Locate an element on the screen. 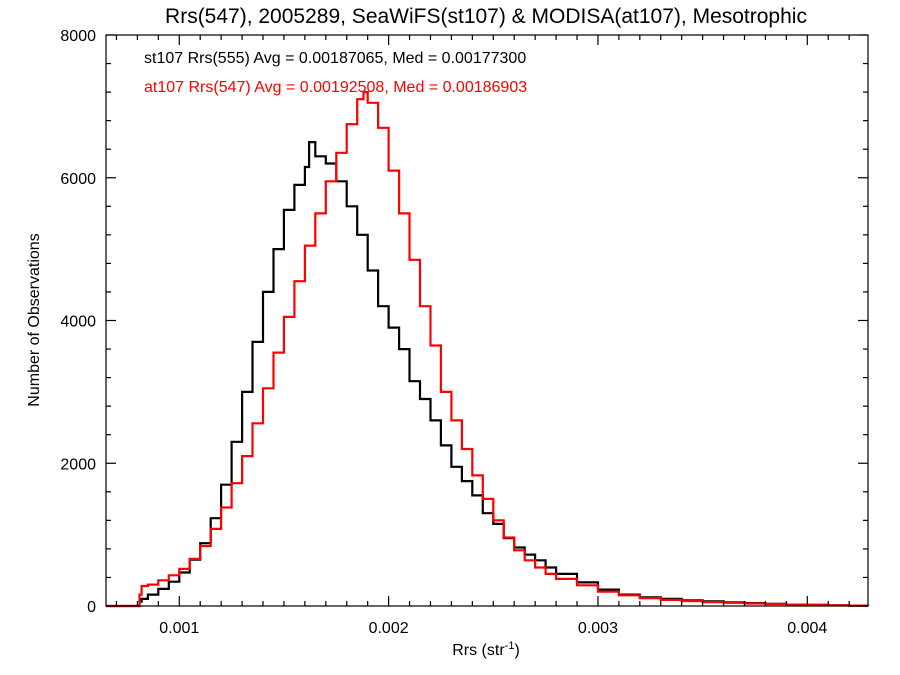 This screenshot has width=900, height=675. x-axis-title-main: Rrs (str is located at coordinates (478, 650).